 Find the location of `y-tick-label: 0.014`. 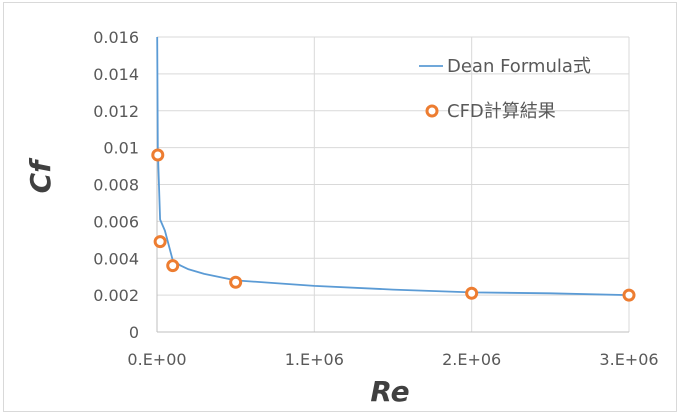

y-tick-label: 0.014 is located at coordinates (116, 74).